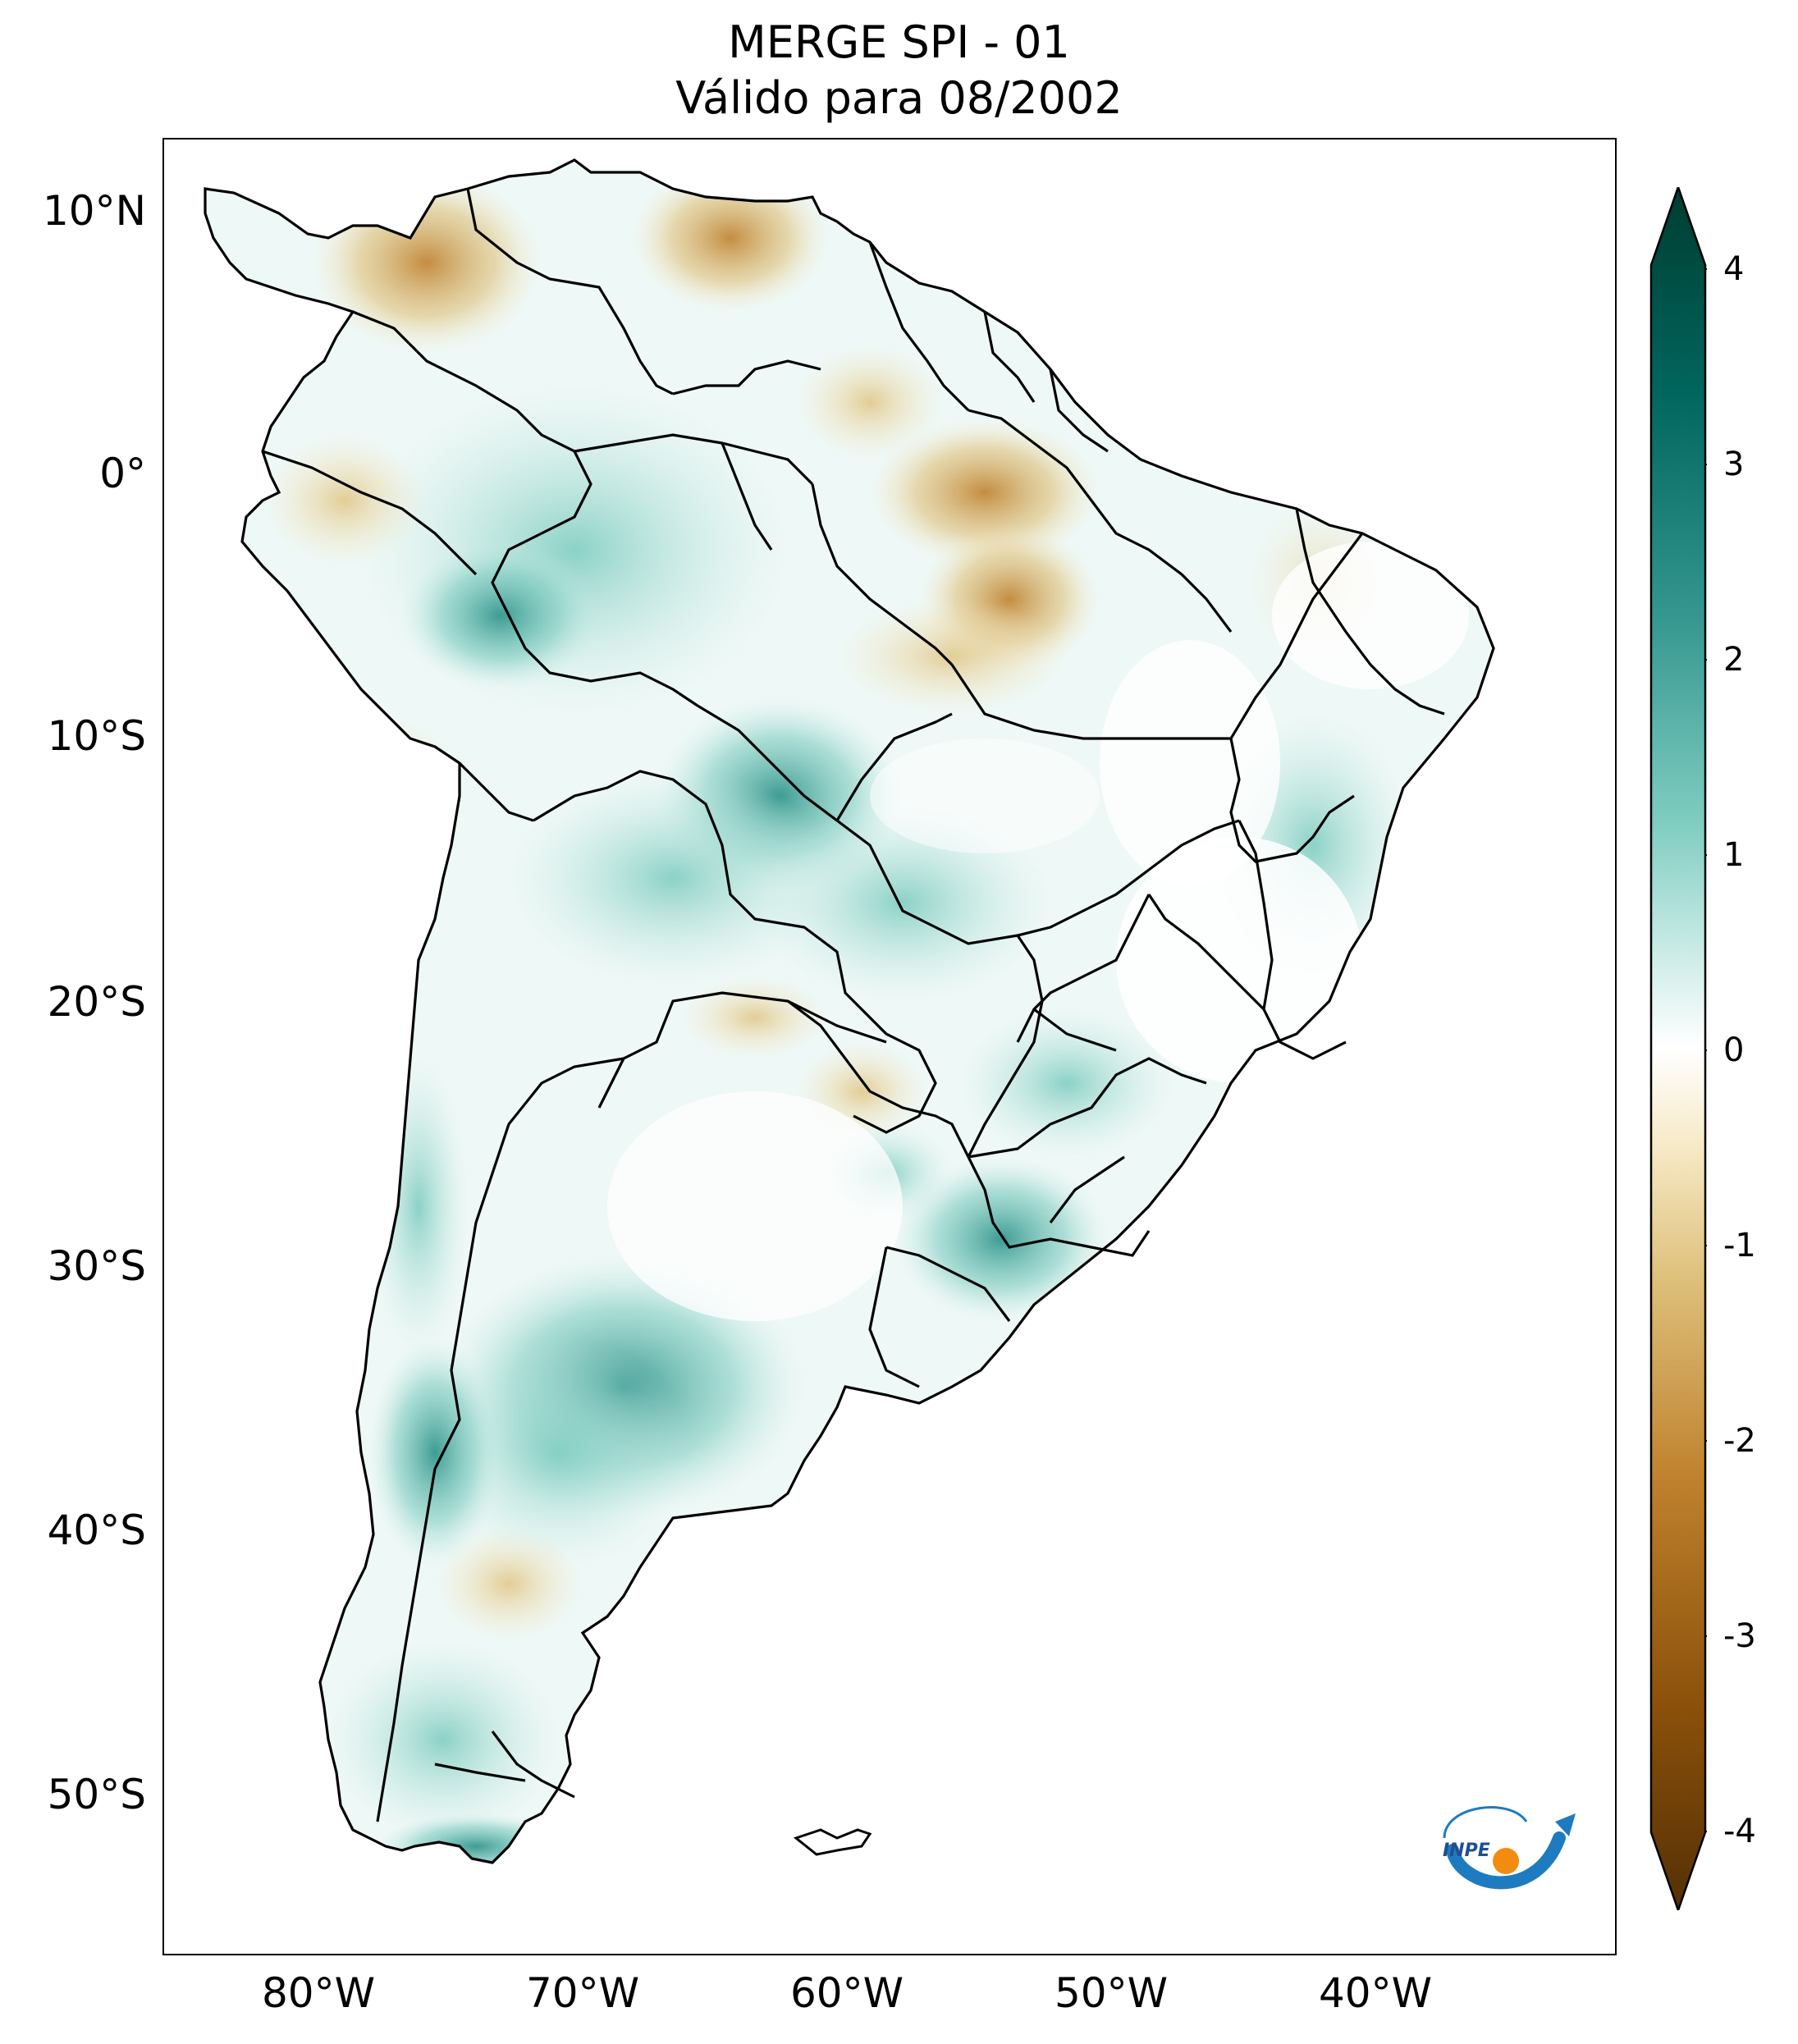 The height and width of the screenshot is (2044, 1798). I want to click on colorbar-label-neg1: -1, so click(1739, 1245).